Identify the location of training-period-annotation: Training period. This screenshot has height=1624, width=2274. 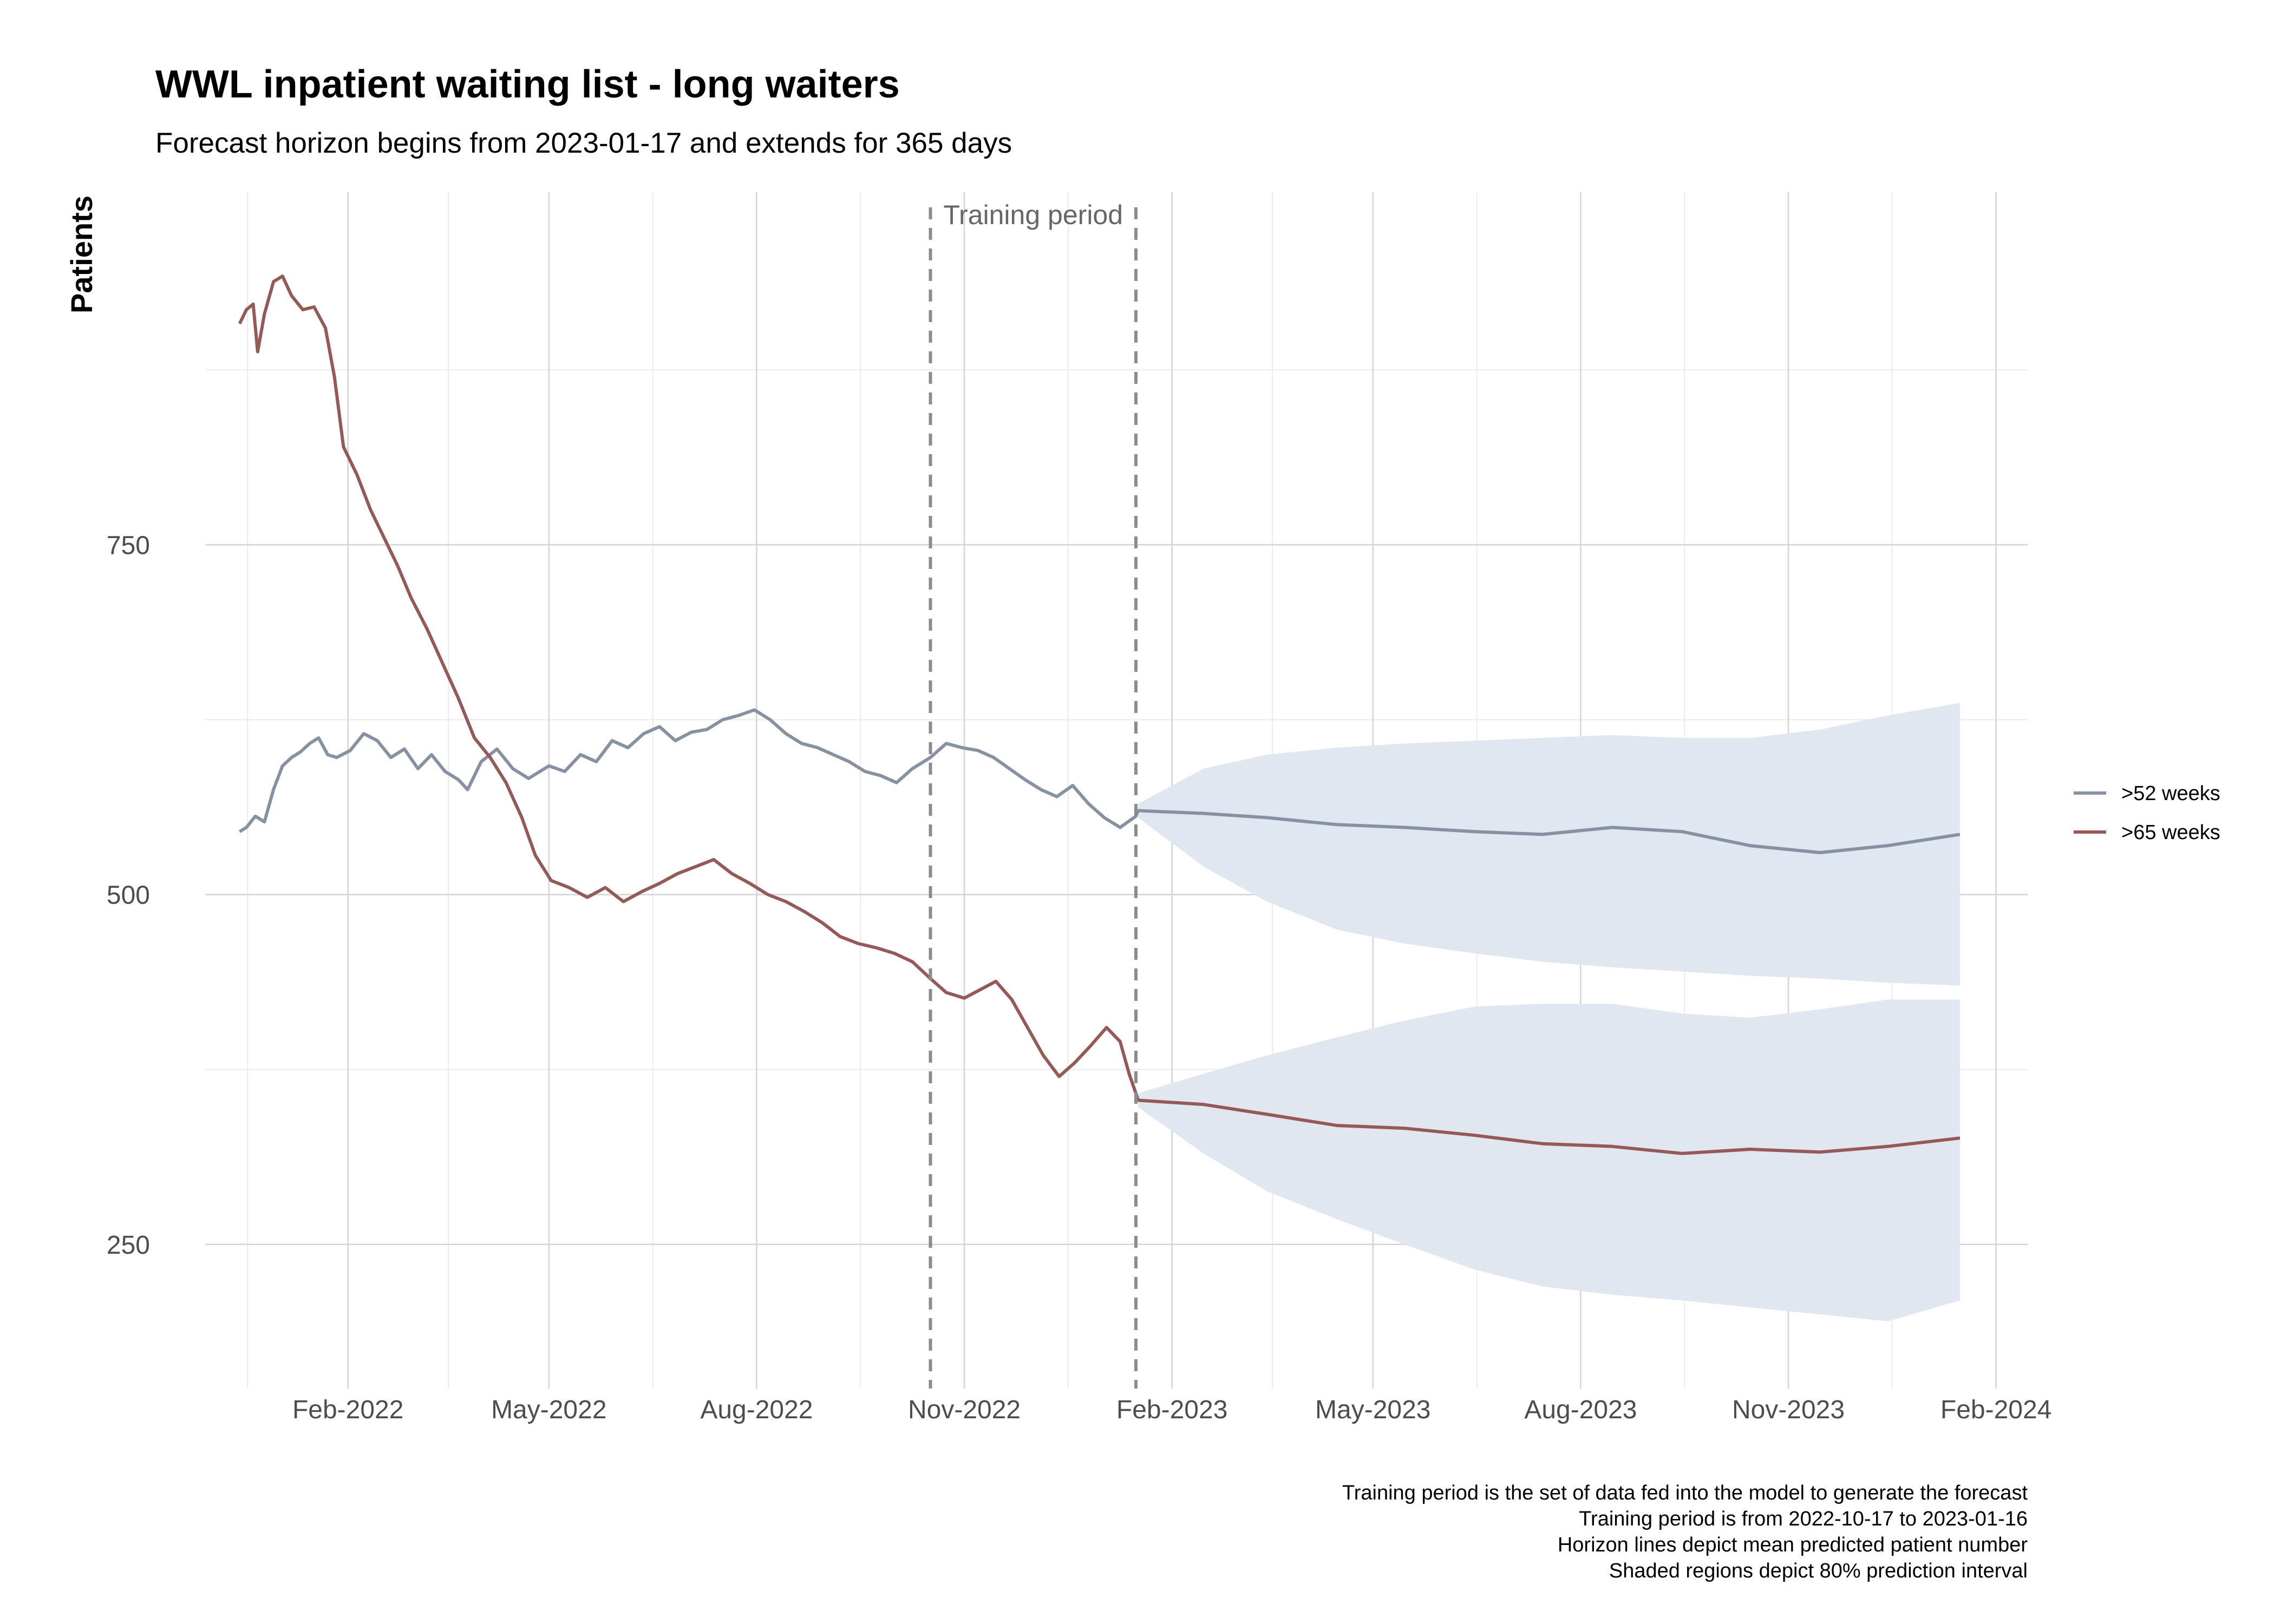
(1033, 794).